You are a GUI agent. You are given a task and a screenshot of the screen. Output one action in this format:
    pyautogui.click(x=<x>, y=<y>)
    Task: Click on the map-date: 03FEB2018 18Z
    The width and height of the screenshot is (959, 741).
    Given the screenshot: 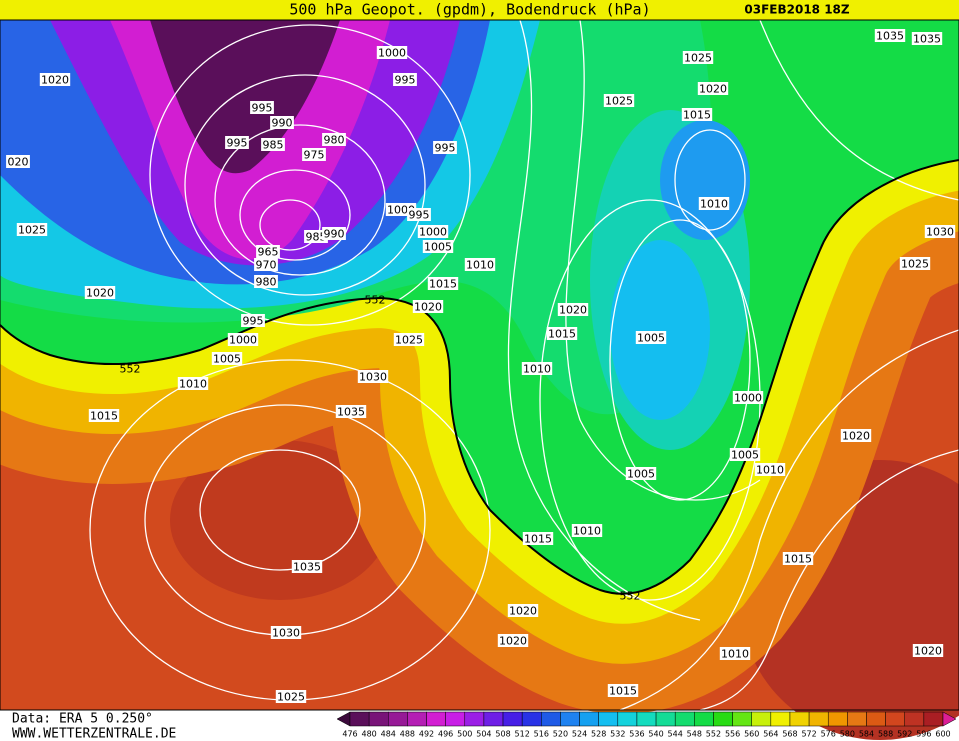 What is the action you would take?
    pyautogui.click(x=797, y=10)
    